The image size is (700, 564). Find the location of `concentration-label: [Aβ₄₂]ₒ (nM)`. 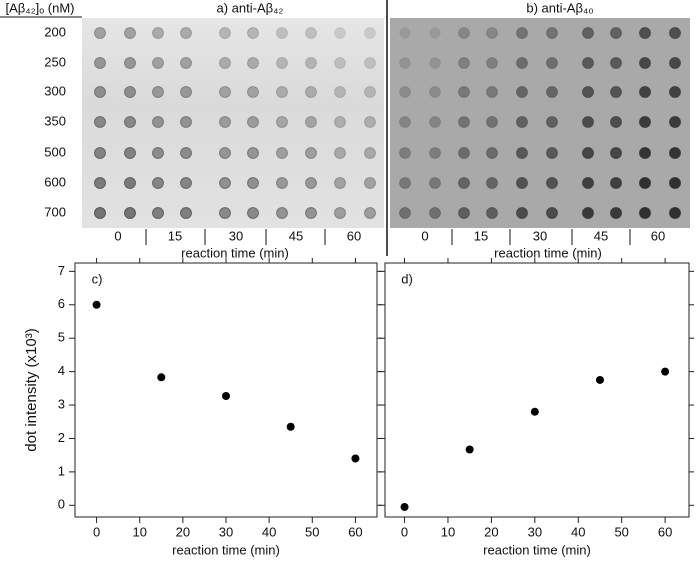

concentration-label: [Aβ₄₂]ₒ (nM) is located at coordinates (40, 7).